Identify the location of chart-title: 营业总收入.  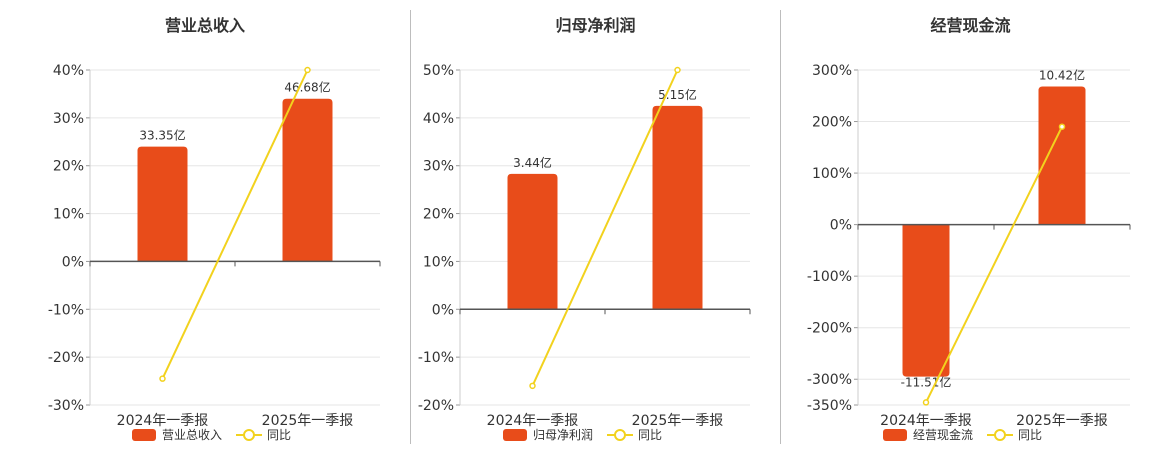
(204, 25).